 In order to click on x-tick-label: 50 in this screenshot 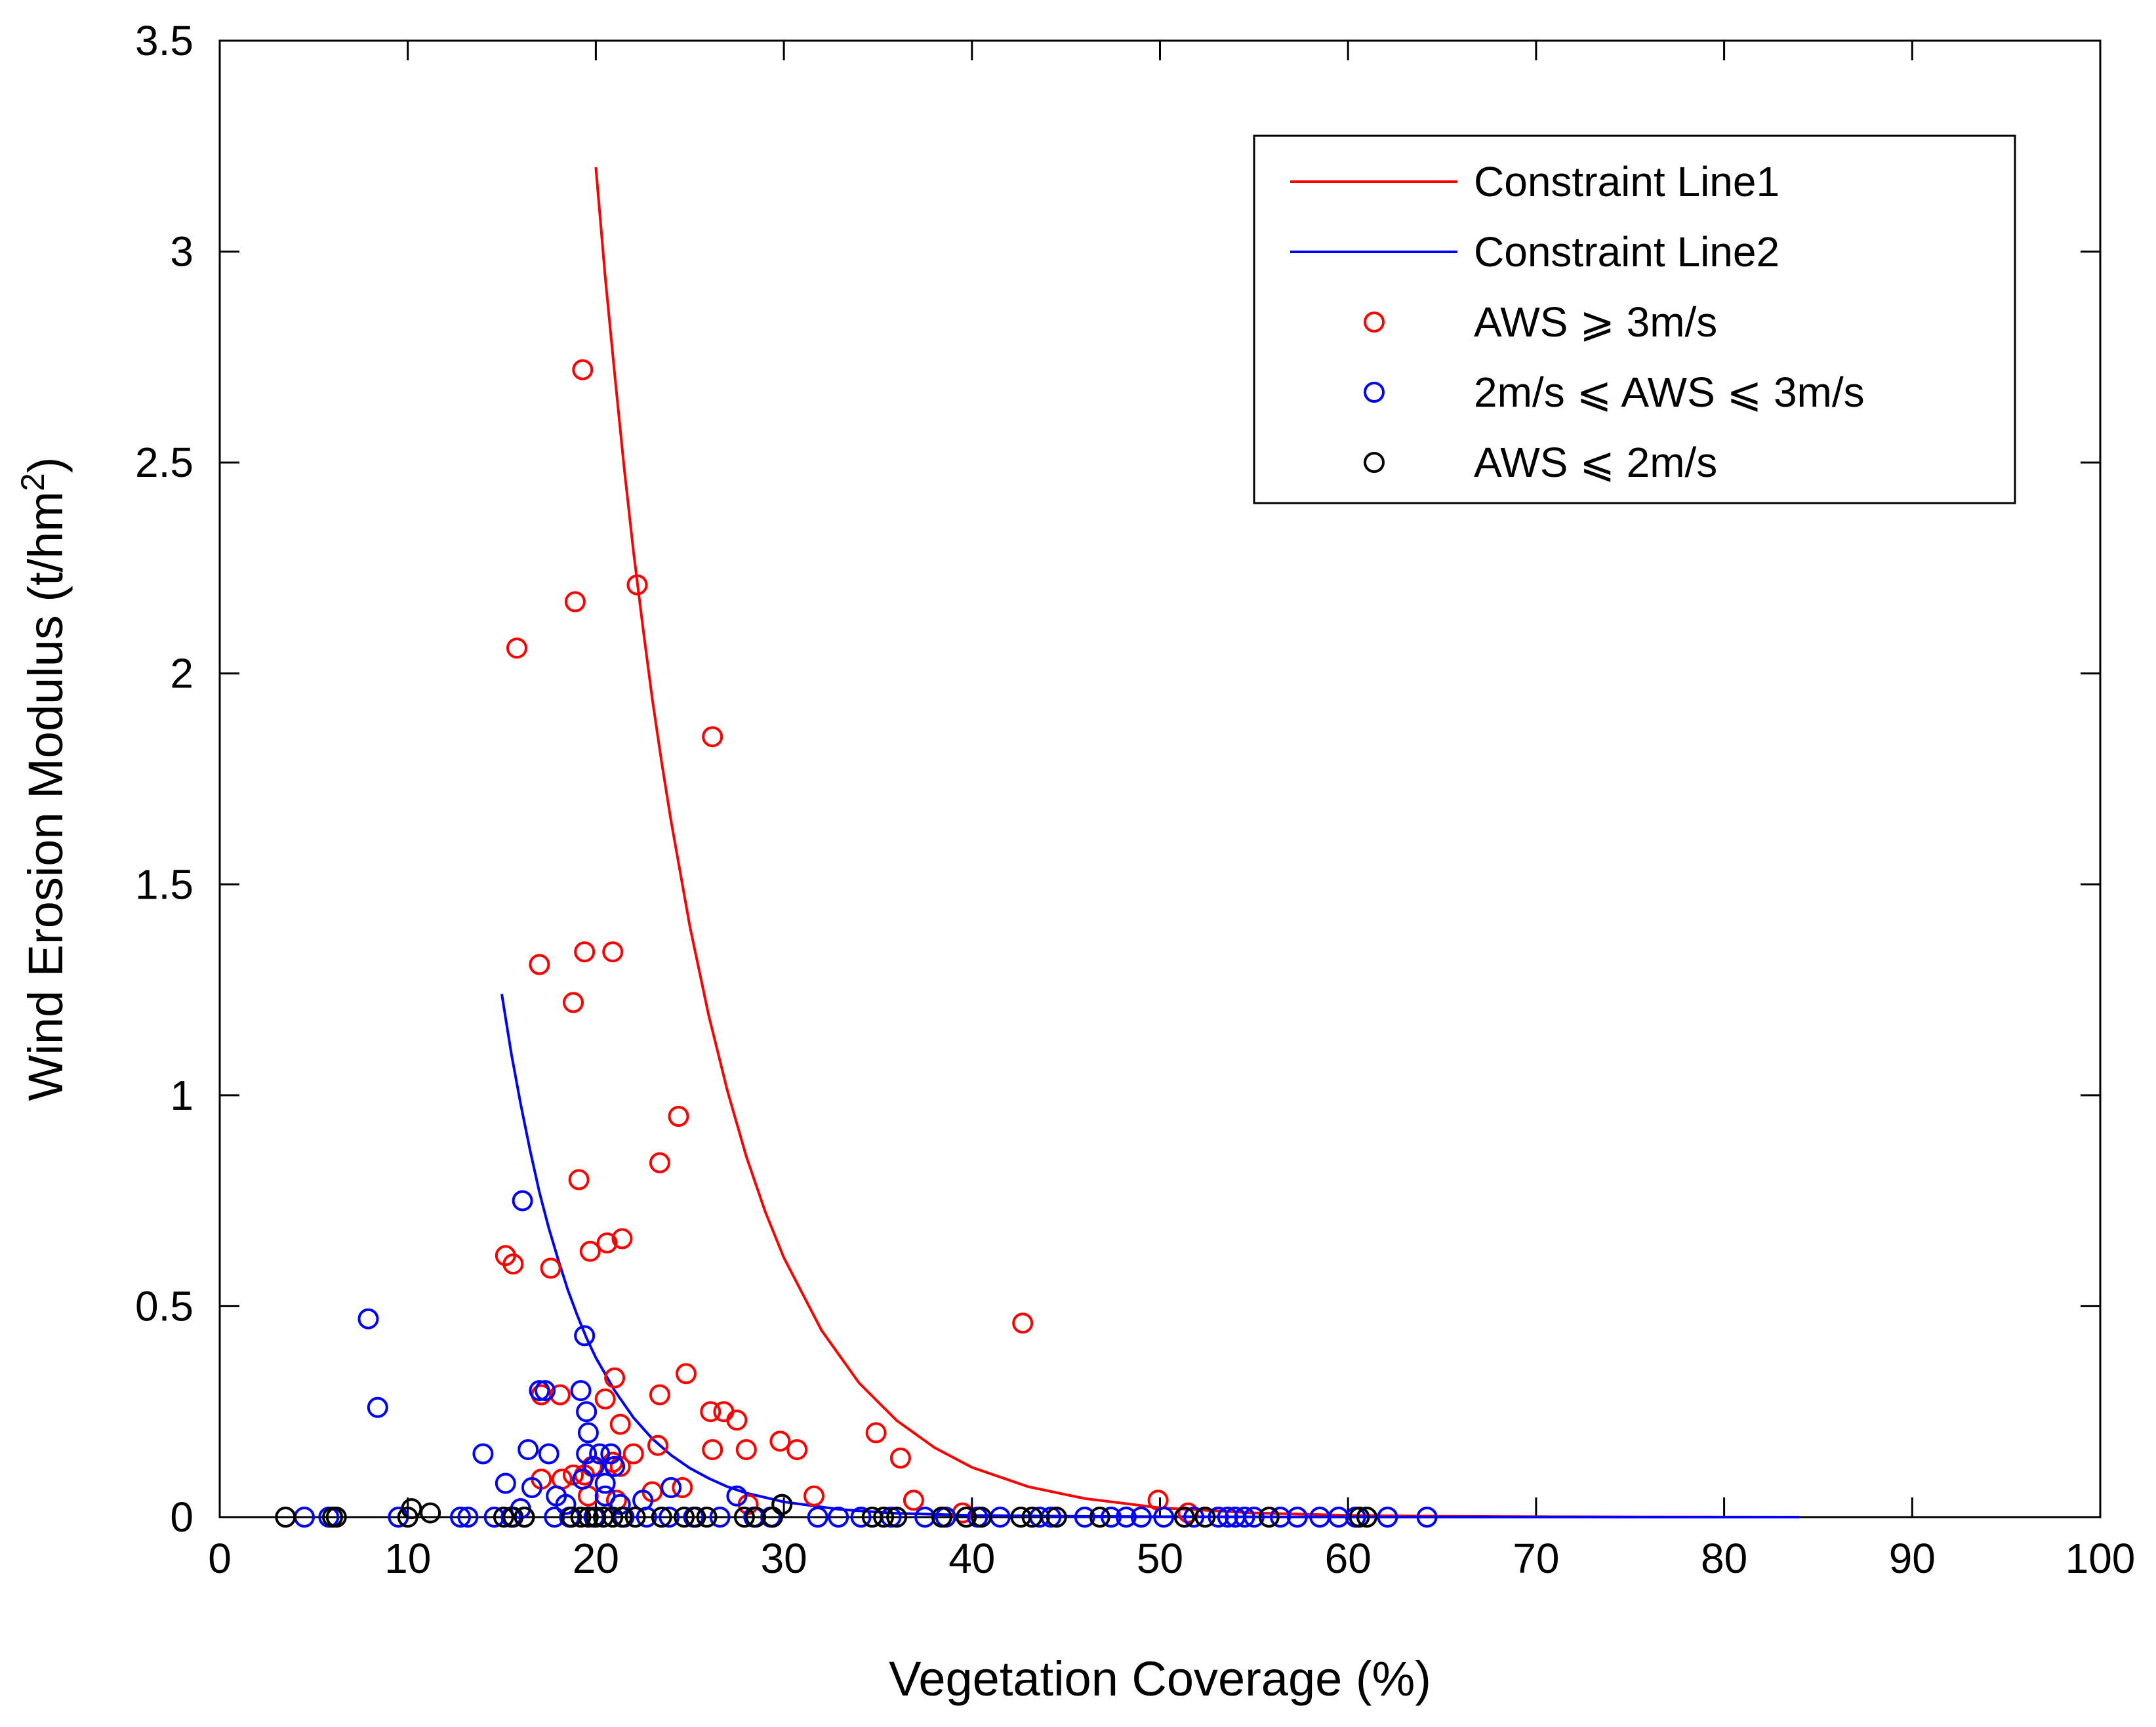, I will do `click(1160, 1558)`.